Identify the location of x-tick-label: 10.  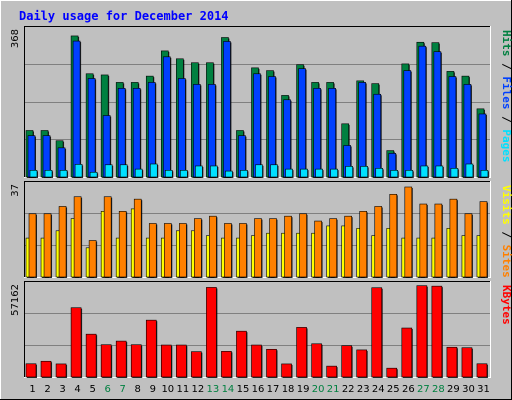
(167, 389).